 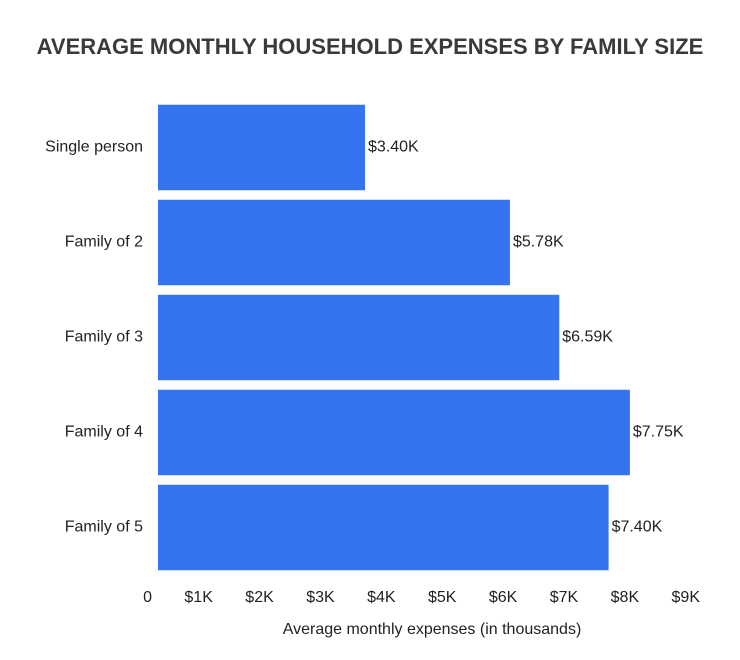 I want to click on x-tick-label: $6K, so click(x=503, y=597).